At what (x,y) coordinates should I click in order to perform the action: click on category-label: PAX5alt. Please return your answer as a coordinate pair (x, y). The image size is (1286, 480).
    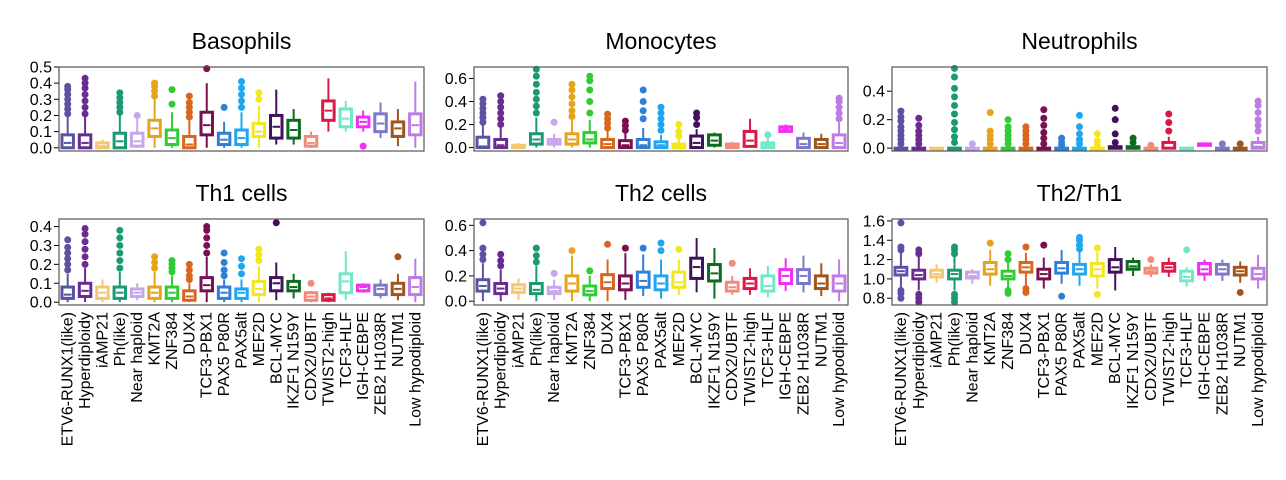
    Looking at the image, I should click on (242, 339).